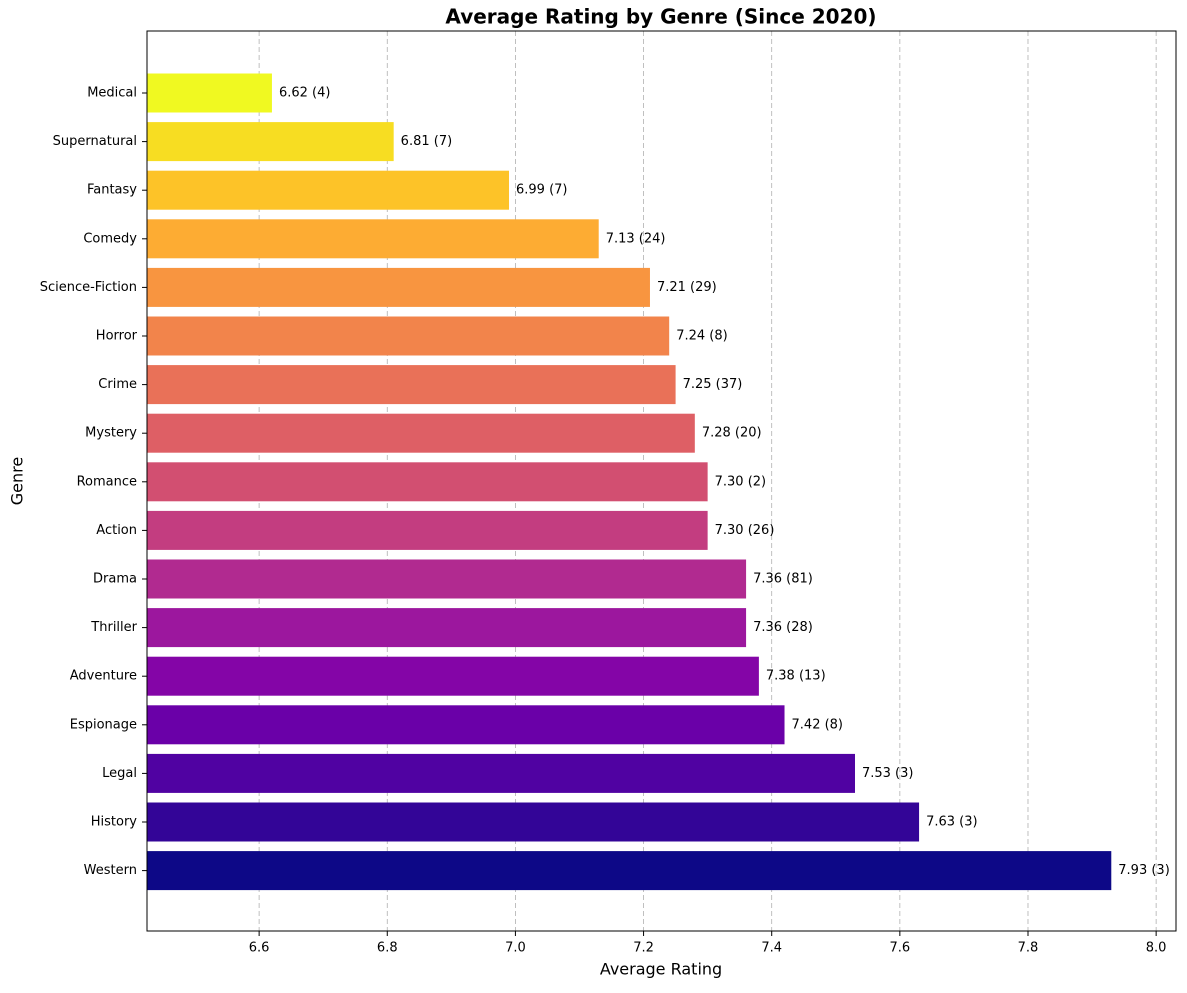  Describe the element at coordinates (95, 141) in the screenshot. I see `y-tick-label: Supernatural` at that location.